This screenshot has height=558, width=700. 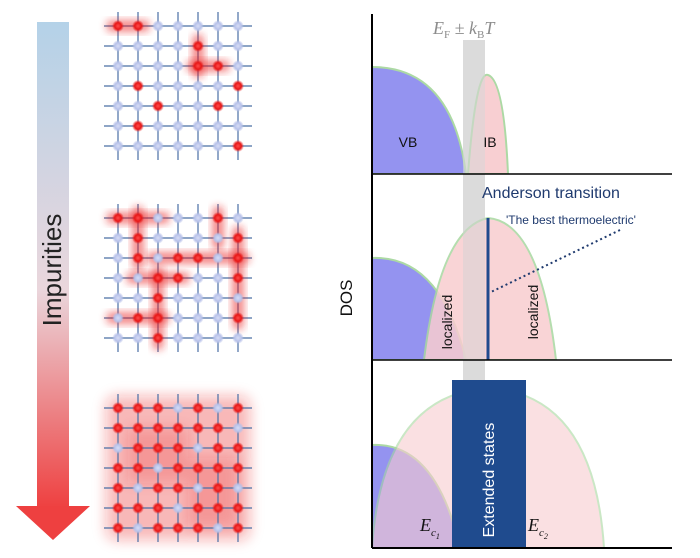 What do you see at coordinates (178, 278) in the screenshot?
I see `lattice-stage-medium` at bounding box center [178, 278].